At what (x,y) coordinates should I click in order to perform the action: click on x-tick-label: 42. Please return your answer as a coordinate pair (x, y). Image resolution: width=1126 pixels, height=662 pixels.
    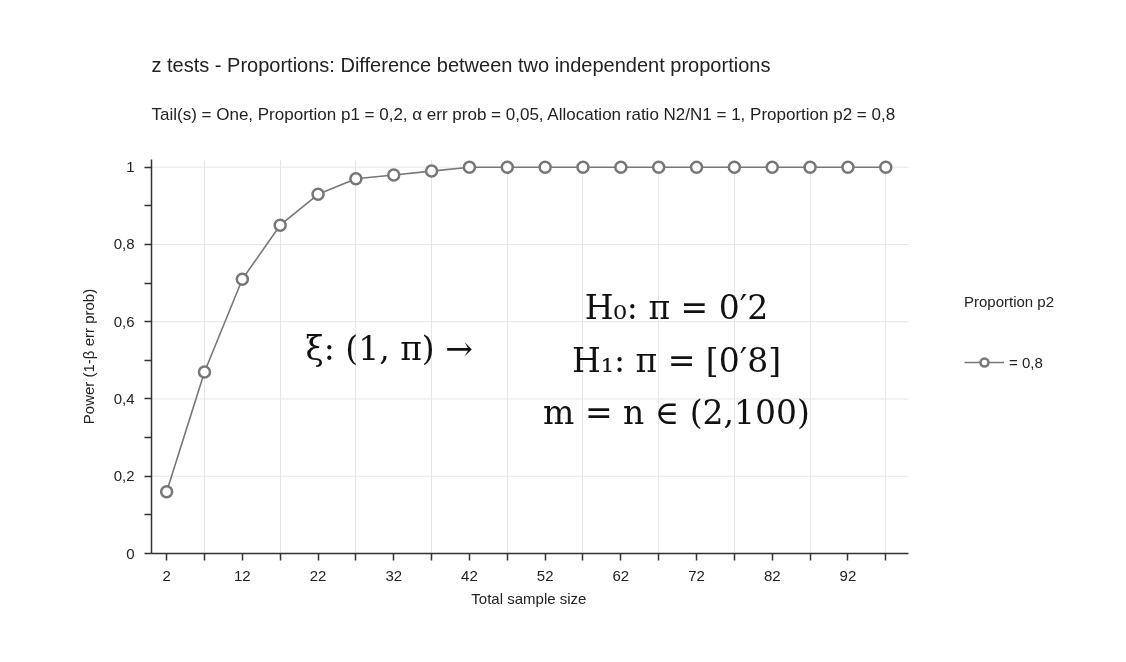
    Looking at the image, I should click on (469, 575).